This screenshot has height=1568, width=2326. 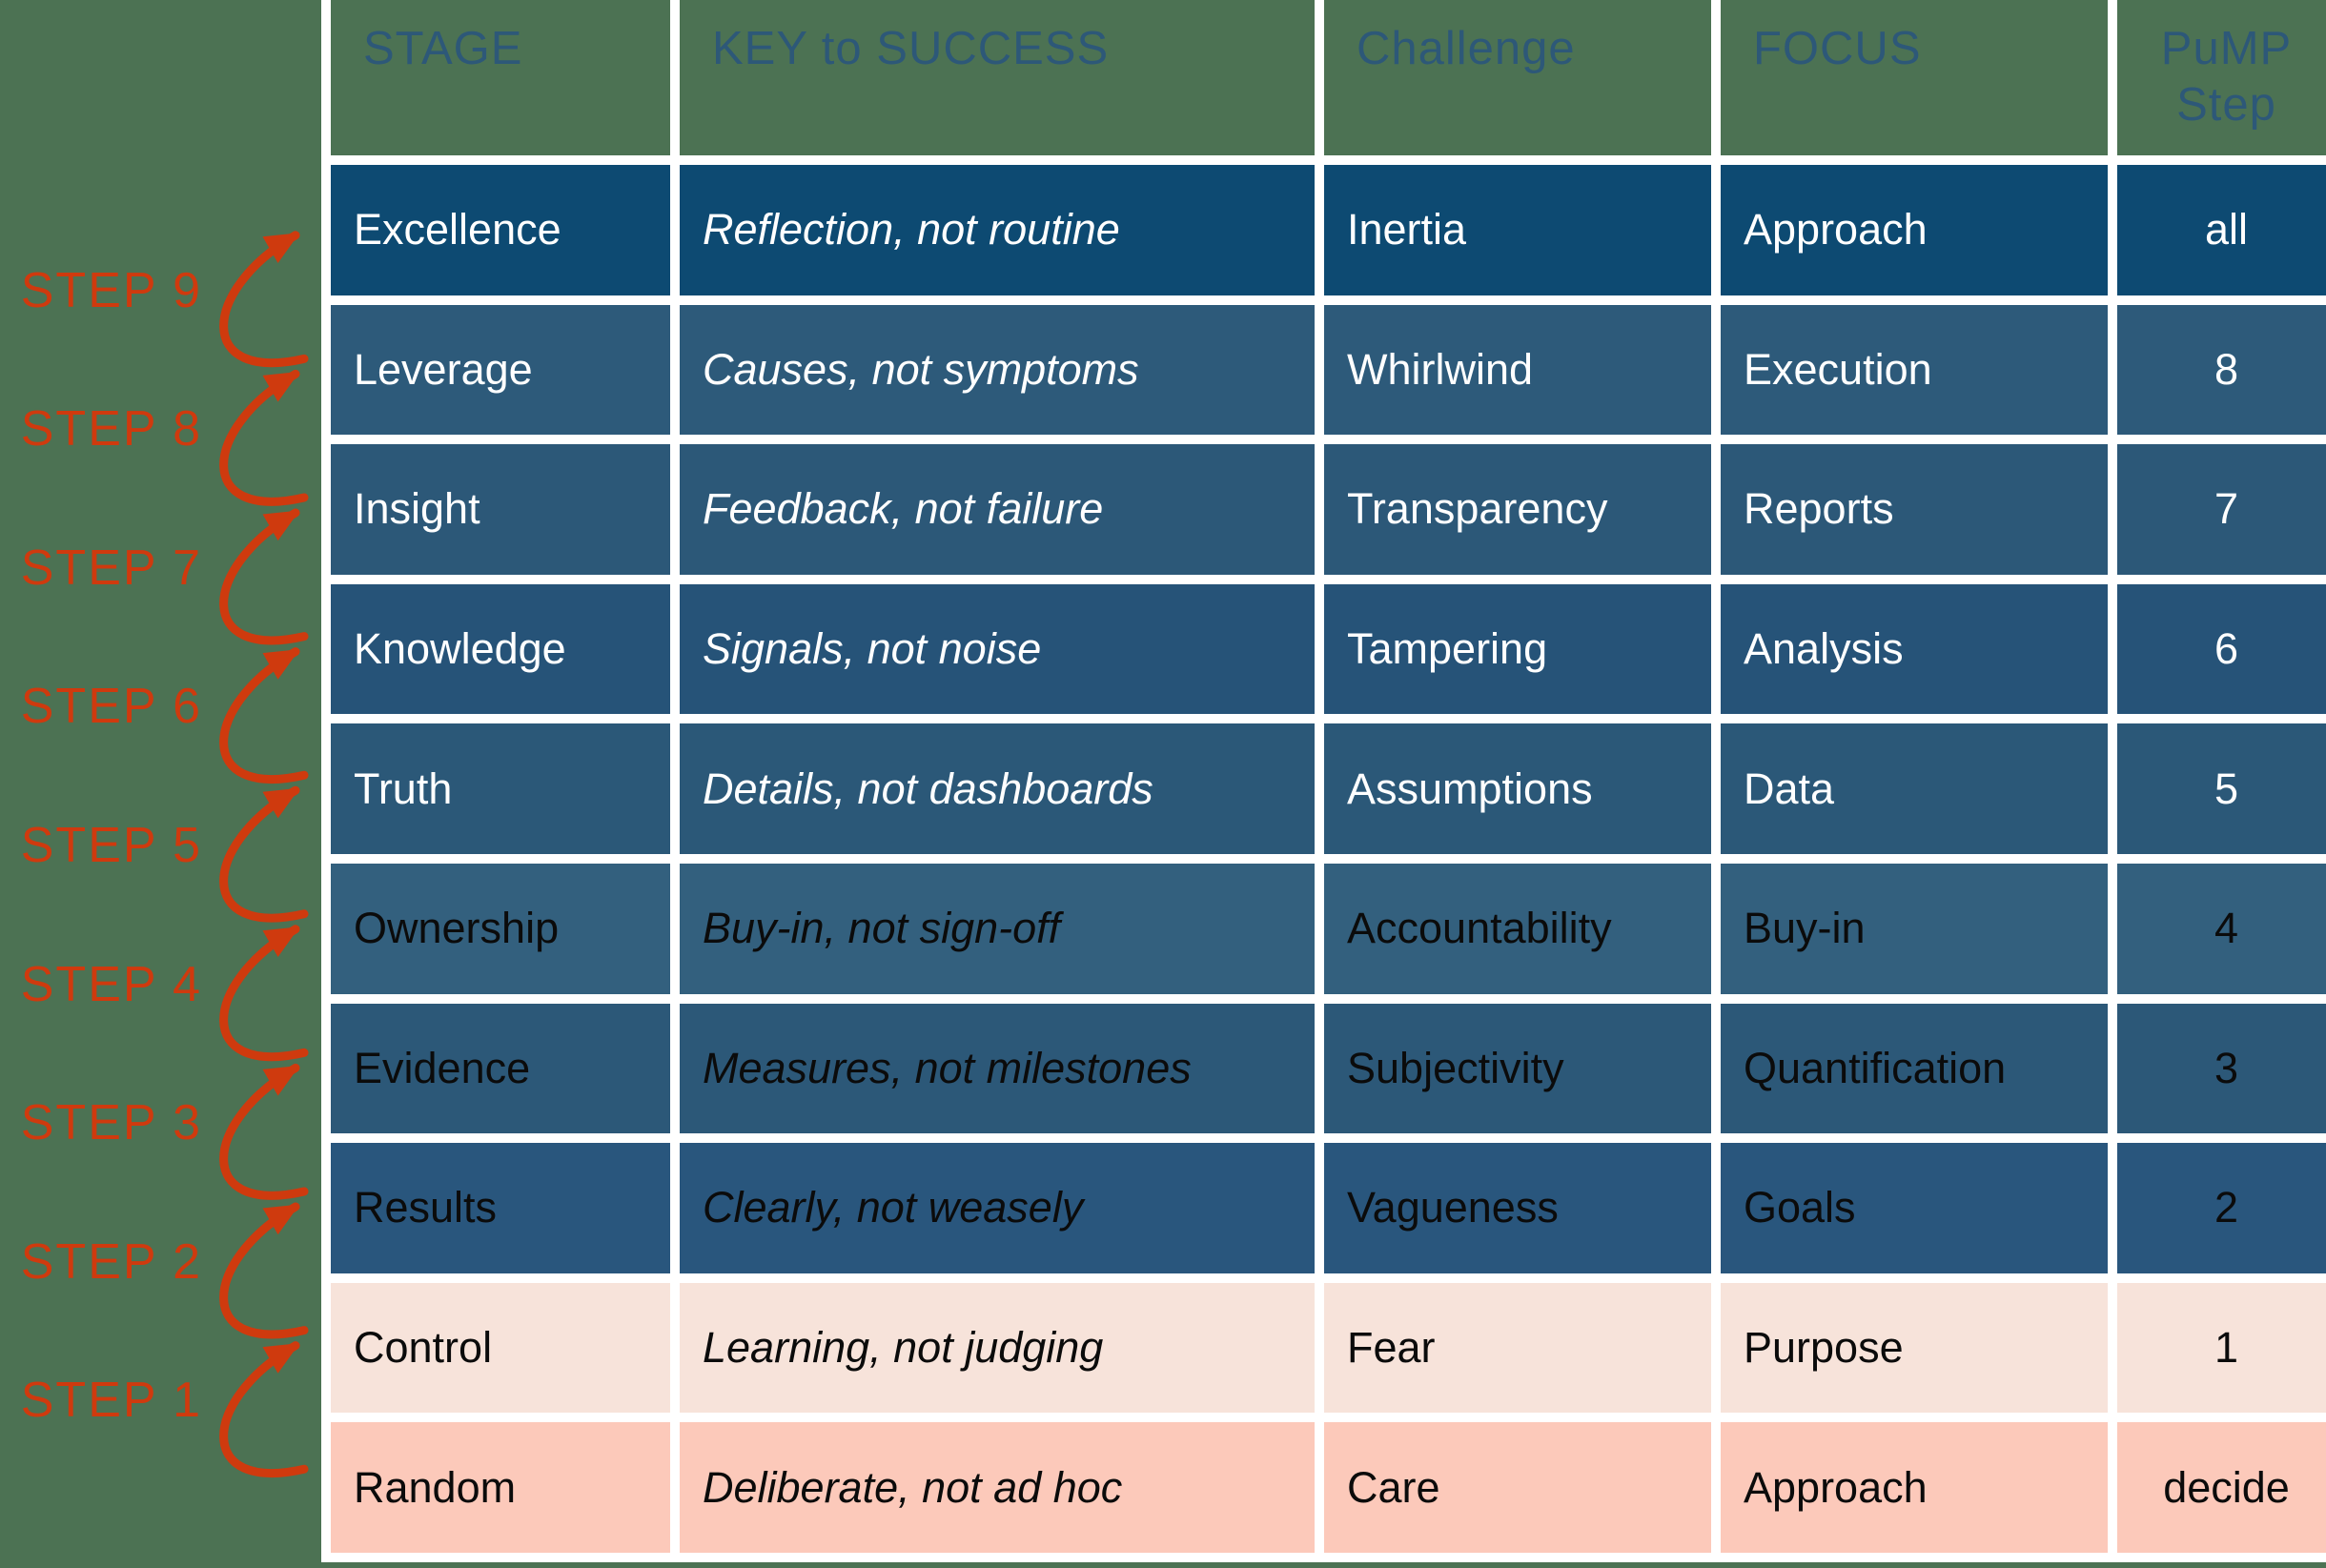 I want to click on step-label-3: STEP 3, so click(x=111, y=1123).